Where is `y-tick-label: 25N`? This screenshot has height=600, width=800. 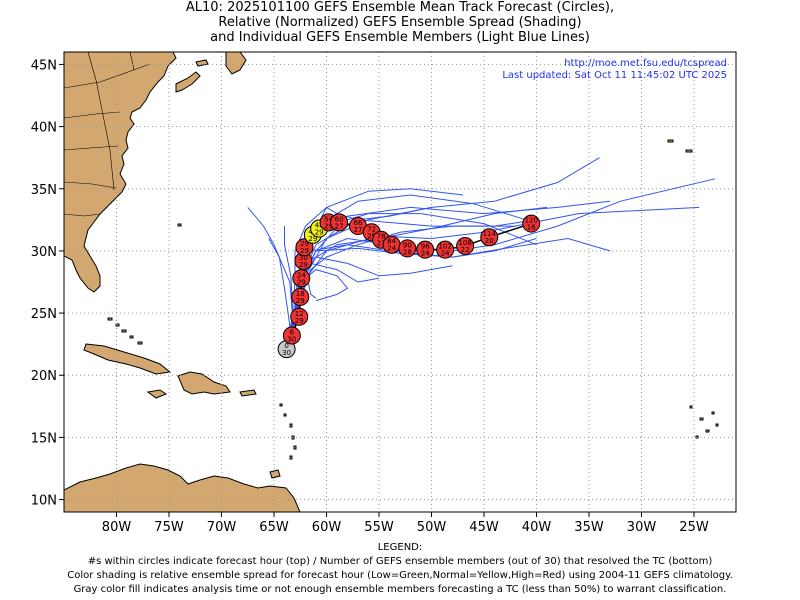
y-tick-label: 25N is located at coordinates (44, 314).